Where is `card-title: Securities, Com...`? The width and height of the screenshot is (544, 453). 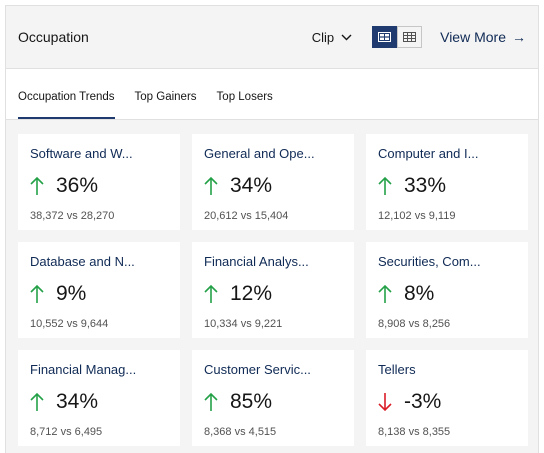 card-title: Securities, Com... is located at coordinates (429, 261).